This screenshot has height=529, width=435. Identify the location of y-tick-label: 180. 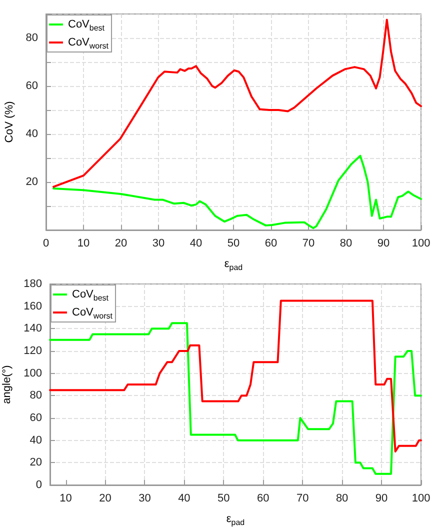
(33, 284).